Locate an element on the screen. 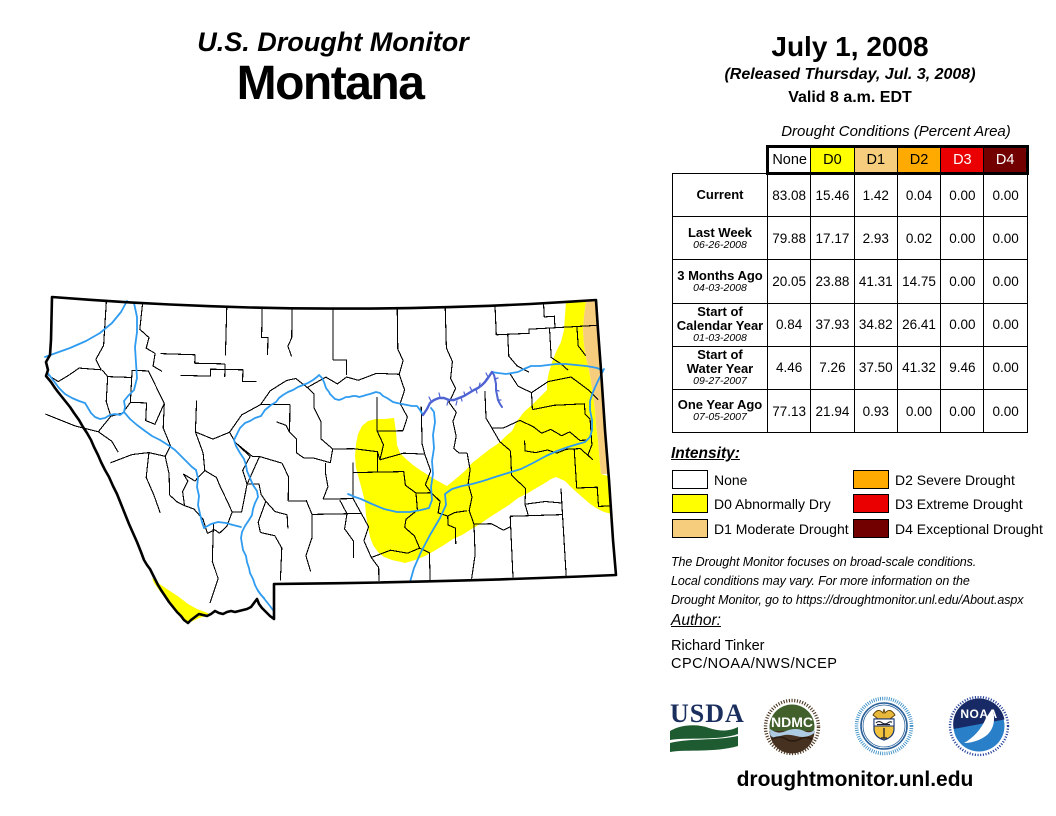  svg-text: USDA is located at coordinates (707, 713).